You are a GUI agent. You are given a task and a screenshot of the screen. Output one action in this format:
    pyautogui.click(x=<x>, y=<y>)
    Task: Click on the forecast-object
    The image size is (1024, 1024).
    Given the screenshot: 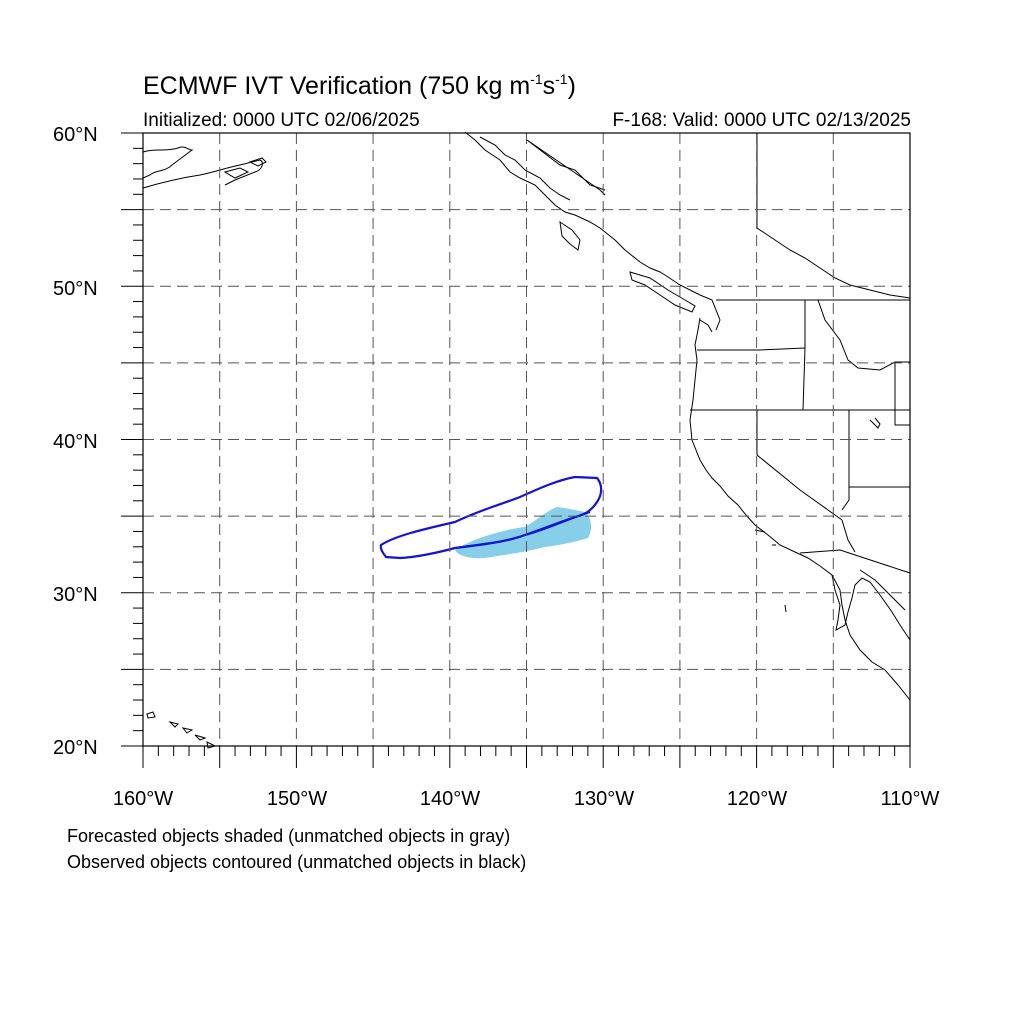 What is the action you would take?
    pyautogui.click(x=523, y=533)
    